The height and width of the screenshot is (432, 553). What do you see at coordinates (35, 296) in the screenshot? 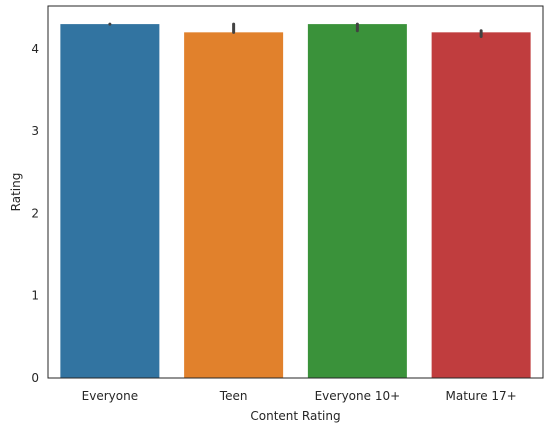
I see `y-tick-label: 1` at bounding box center [35, 296].